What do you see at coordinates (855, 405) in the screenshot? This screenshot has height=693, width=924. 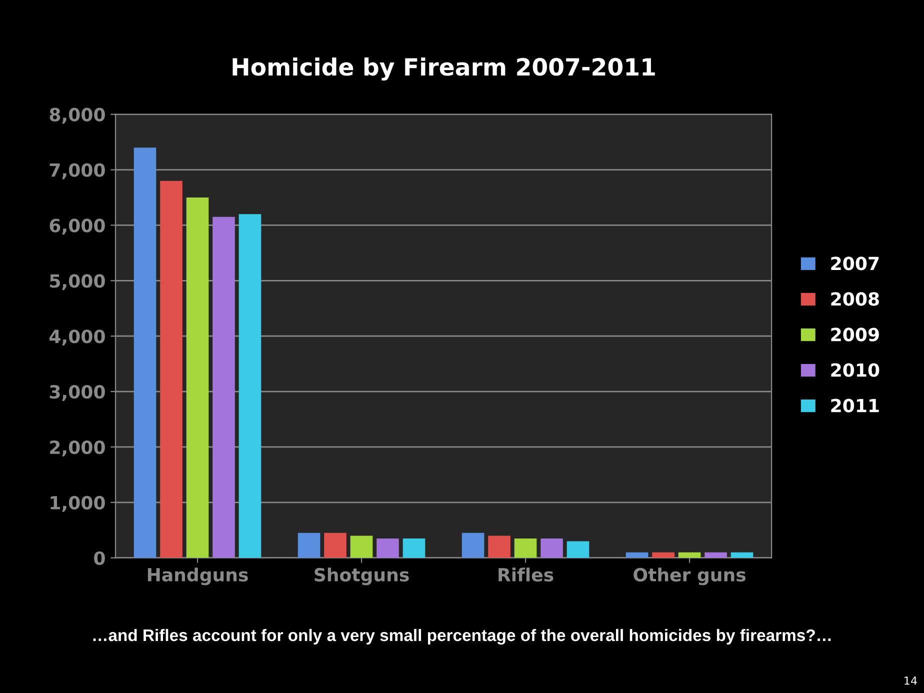 I see `legend-label: 2011` at bounding box center [855, 405].